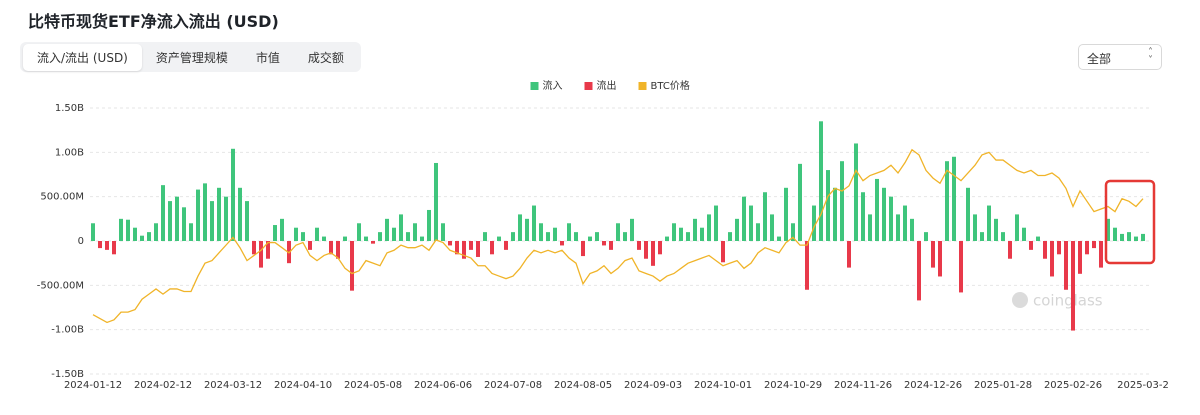 The width and height of the screenshot is (1200, 415). What do you see at coordinates (62, 197) in the screenshot?
I see `y-tick-label: 500.00M` at bounding box center [62, 197].